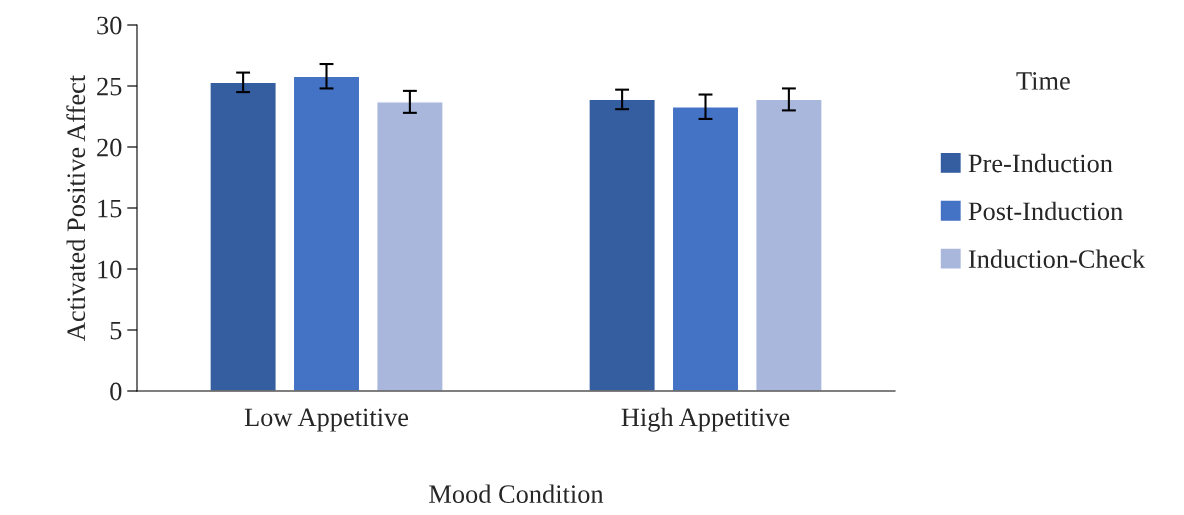 Image resolution: width=1184 pixels, height=515 pixels. I want to click on x-tick-label: High Appetitive, so click(705, 419).